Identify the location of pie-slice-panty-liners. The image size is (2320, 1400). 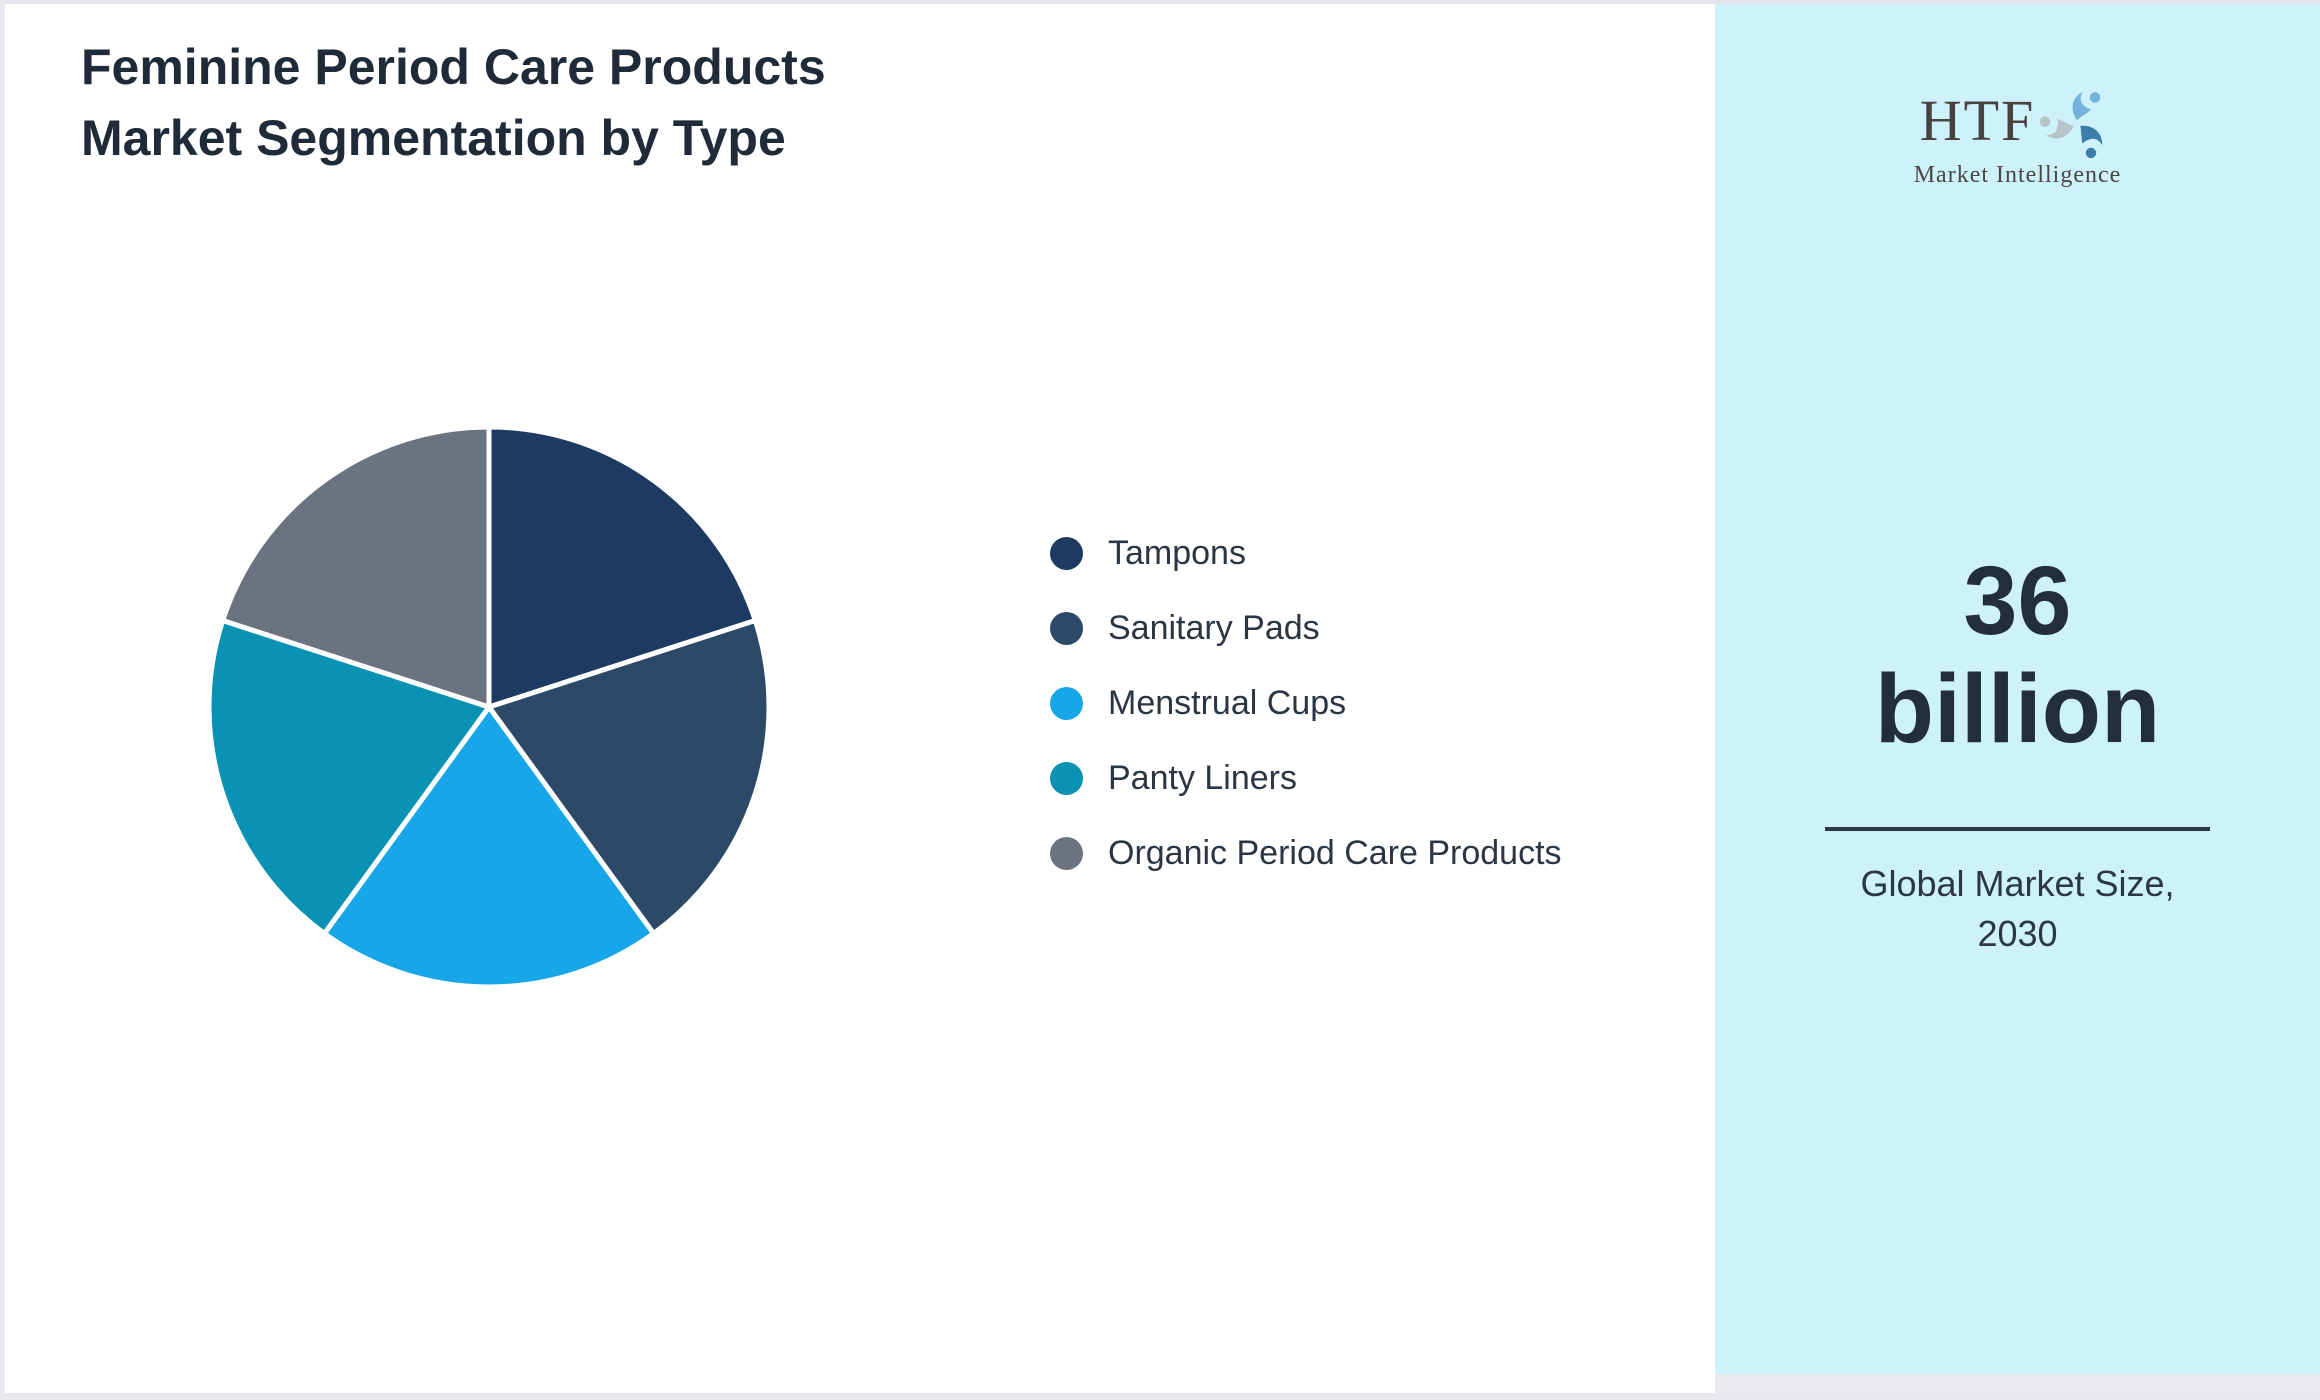
(349, 777).